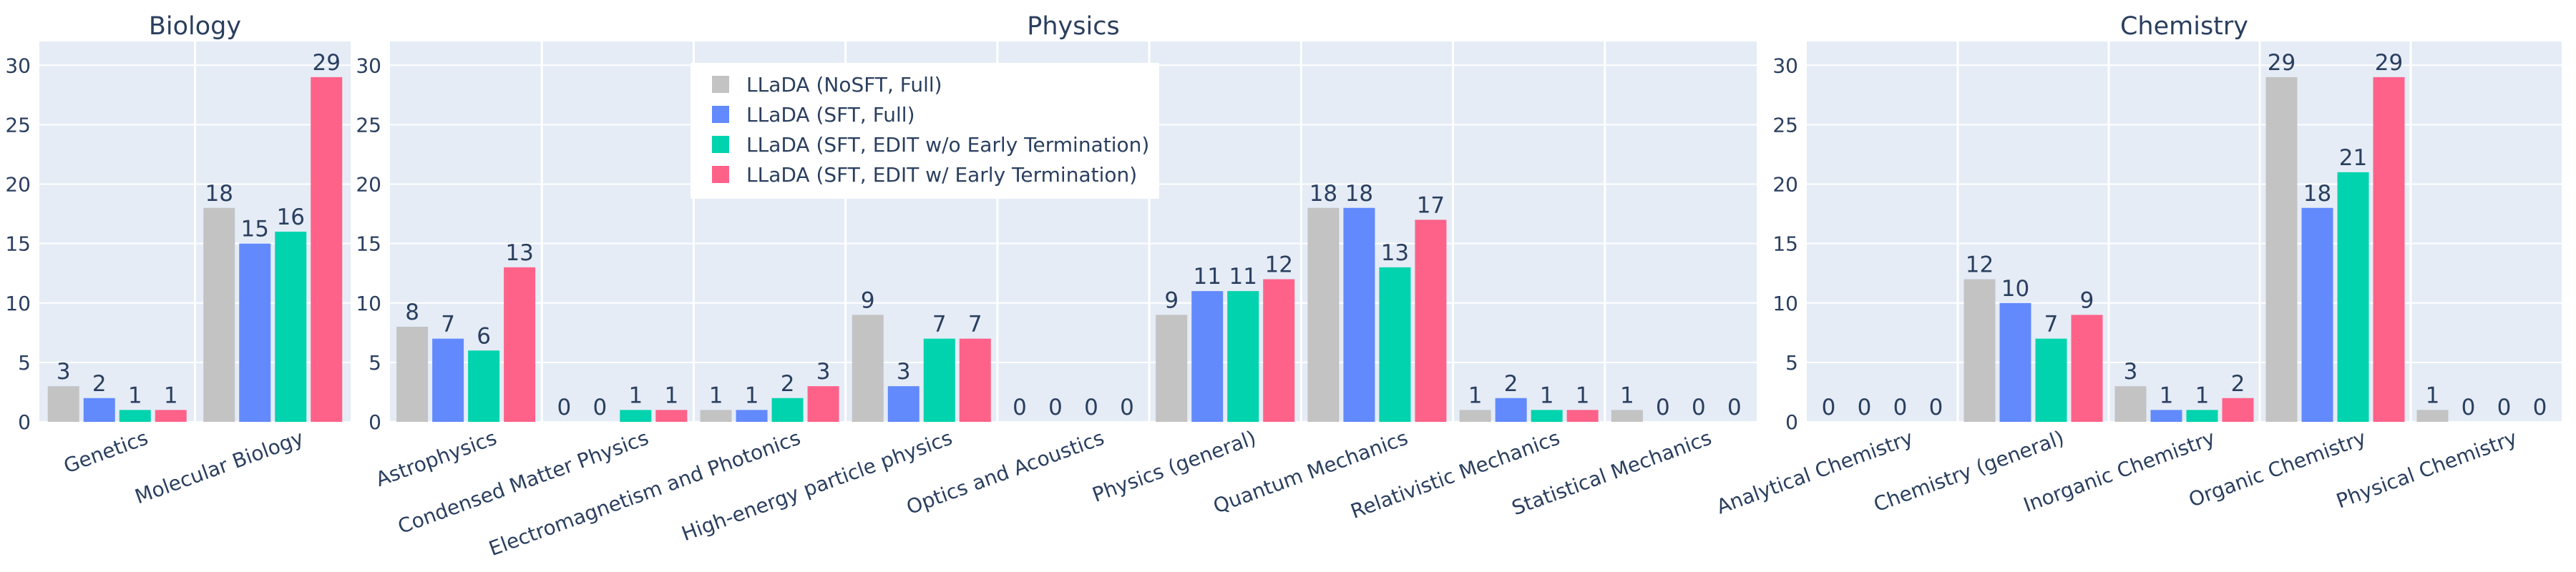 The image size is (2576, 572). What do you see at coordinates (106, 452) in the screenshot?
I see `x-tick-label: Genetics` at bounding box center [106, 452].